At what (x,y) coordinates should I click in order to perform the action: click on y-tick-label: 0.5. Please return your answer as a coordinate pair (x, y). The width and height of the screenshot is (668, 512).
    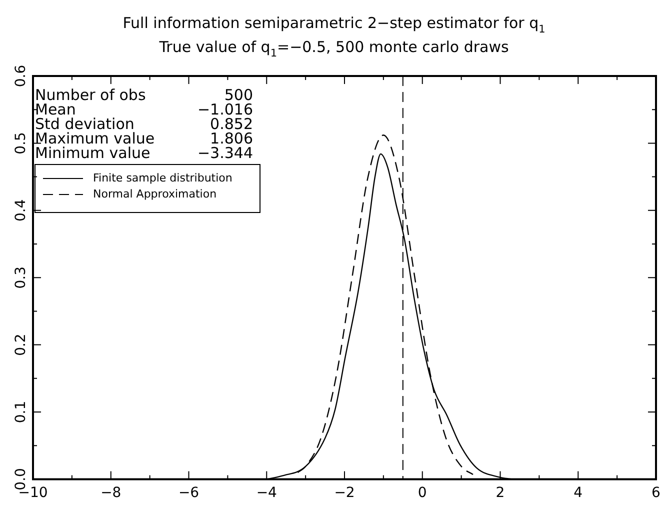
    Looking at the image, I should click on (21, 143).